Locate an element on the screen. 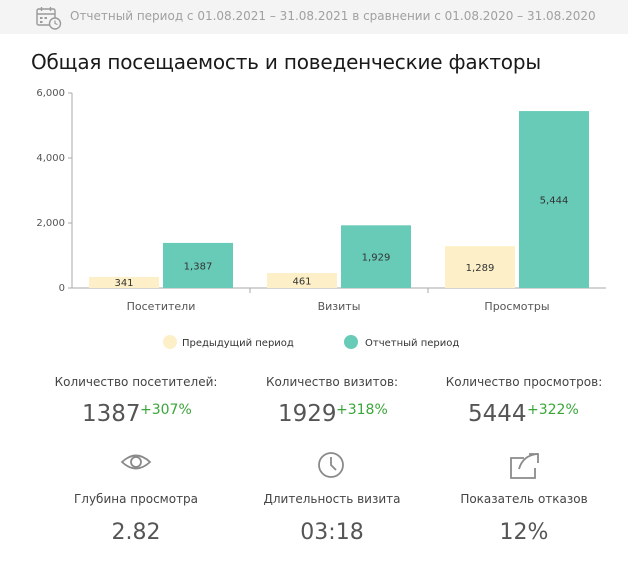 Image resolution: width=628 pixels, height=577 pixels. legend-label: Предыдущий период is located at coordinates (238, 343).